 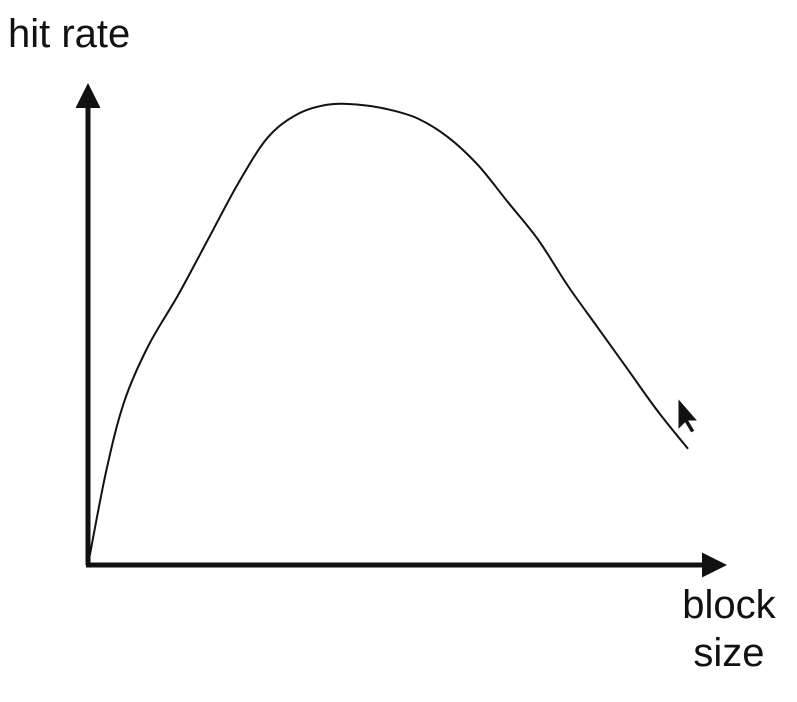 What do you see at coordinates (729, 653) in the screenshot?
I see `x-axis-label-line-2: size` at bounding box center [729, 653].